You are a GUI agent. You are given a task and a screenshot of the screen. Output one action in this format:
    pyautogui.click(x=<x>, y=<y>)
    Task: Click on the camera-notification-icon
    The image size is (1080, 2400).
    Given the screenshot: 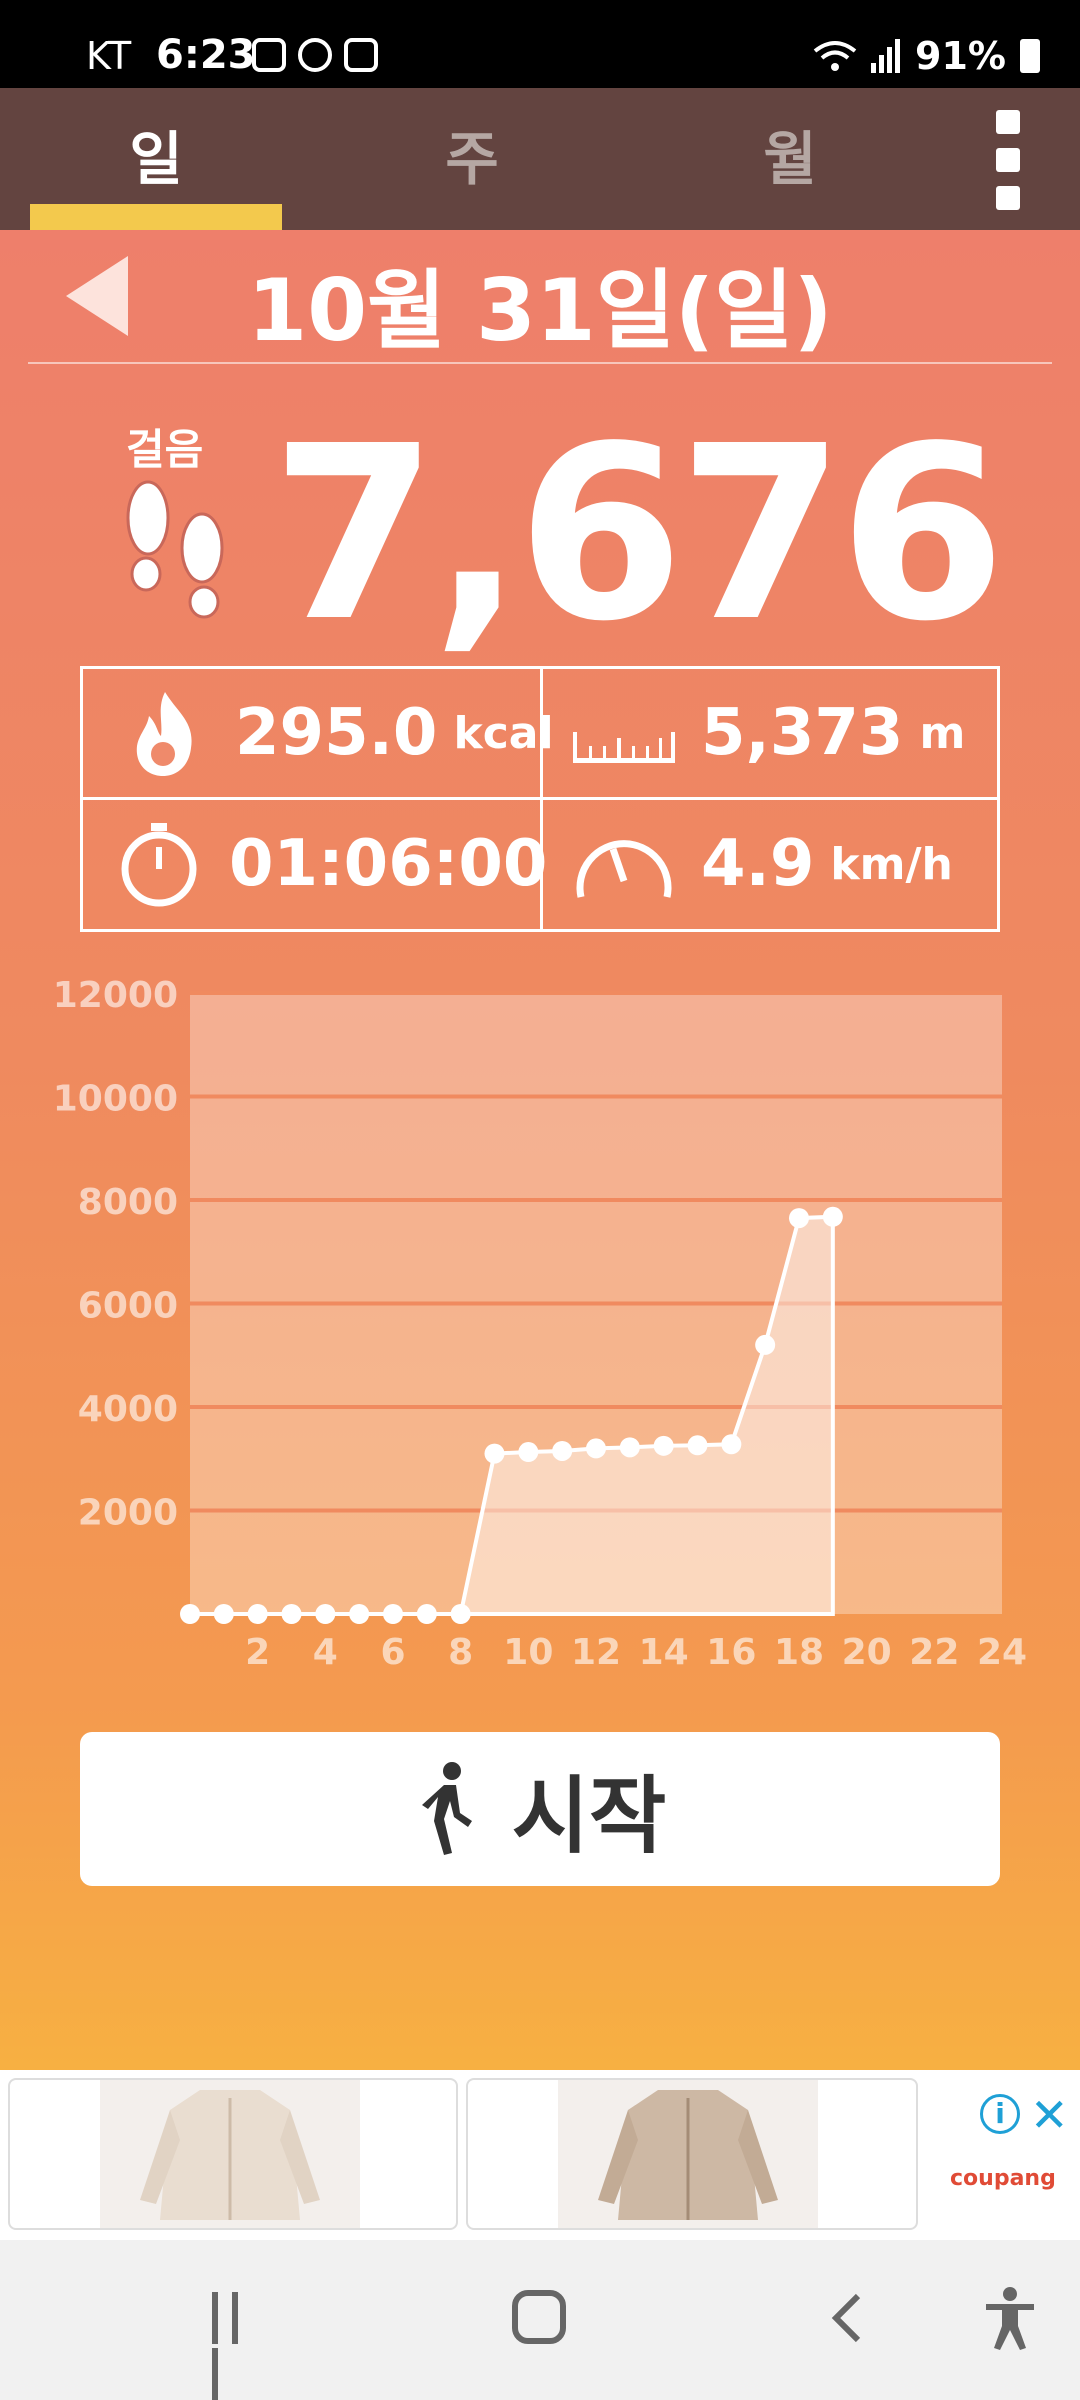 What is the action you would take?
    pyautogui.click(x=269, y=55)
    